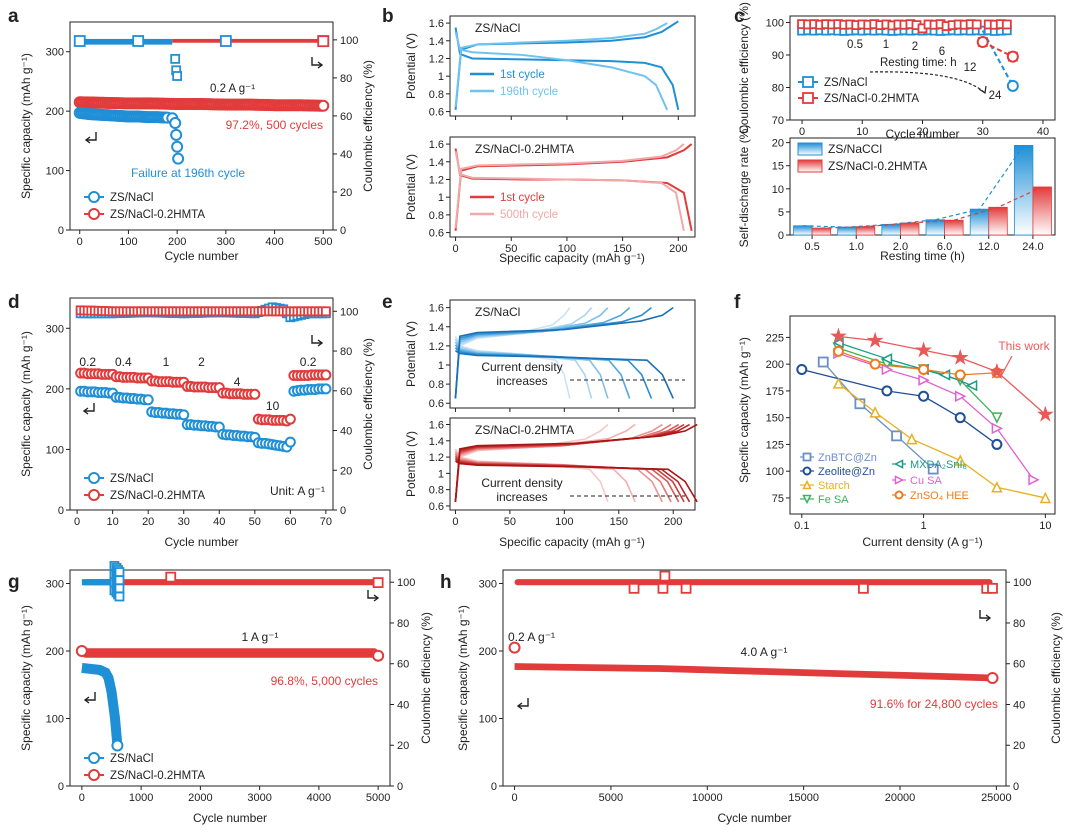 This screenshot has height=839, width=1080. Describe the element at coordinates (1019, 746) in the screenshot. I see `panel-h-right-ytick-label: 20` at that location.